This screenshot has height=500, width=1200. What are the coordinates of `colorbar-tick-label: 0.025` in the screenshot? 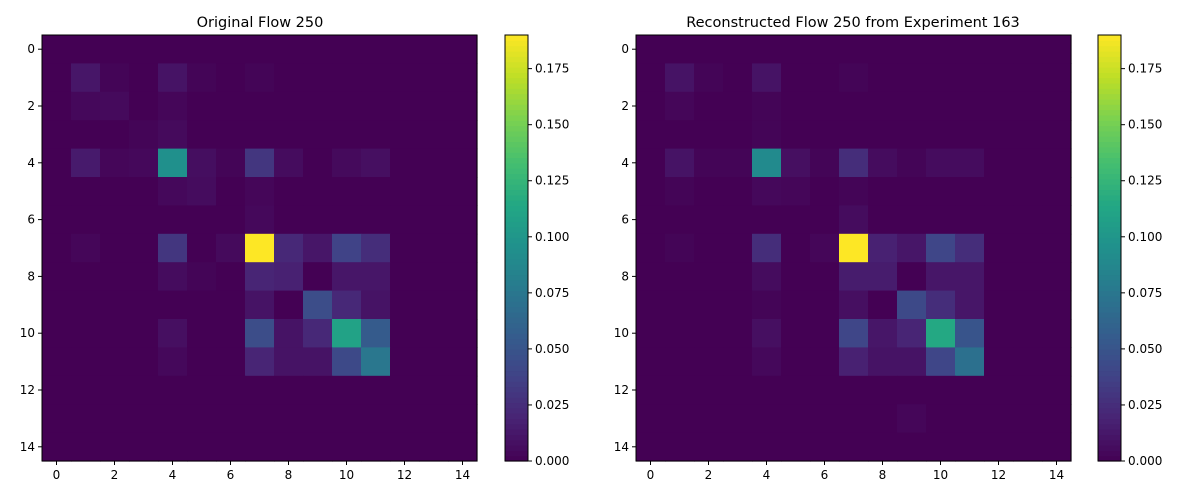 It's located at (552, 405).